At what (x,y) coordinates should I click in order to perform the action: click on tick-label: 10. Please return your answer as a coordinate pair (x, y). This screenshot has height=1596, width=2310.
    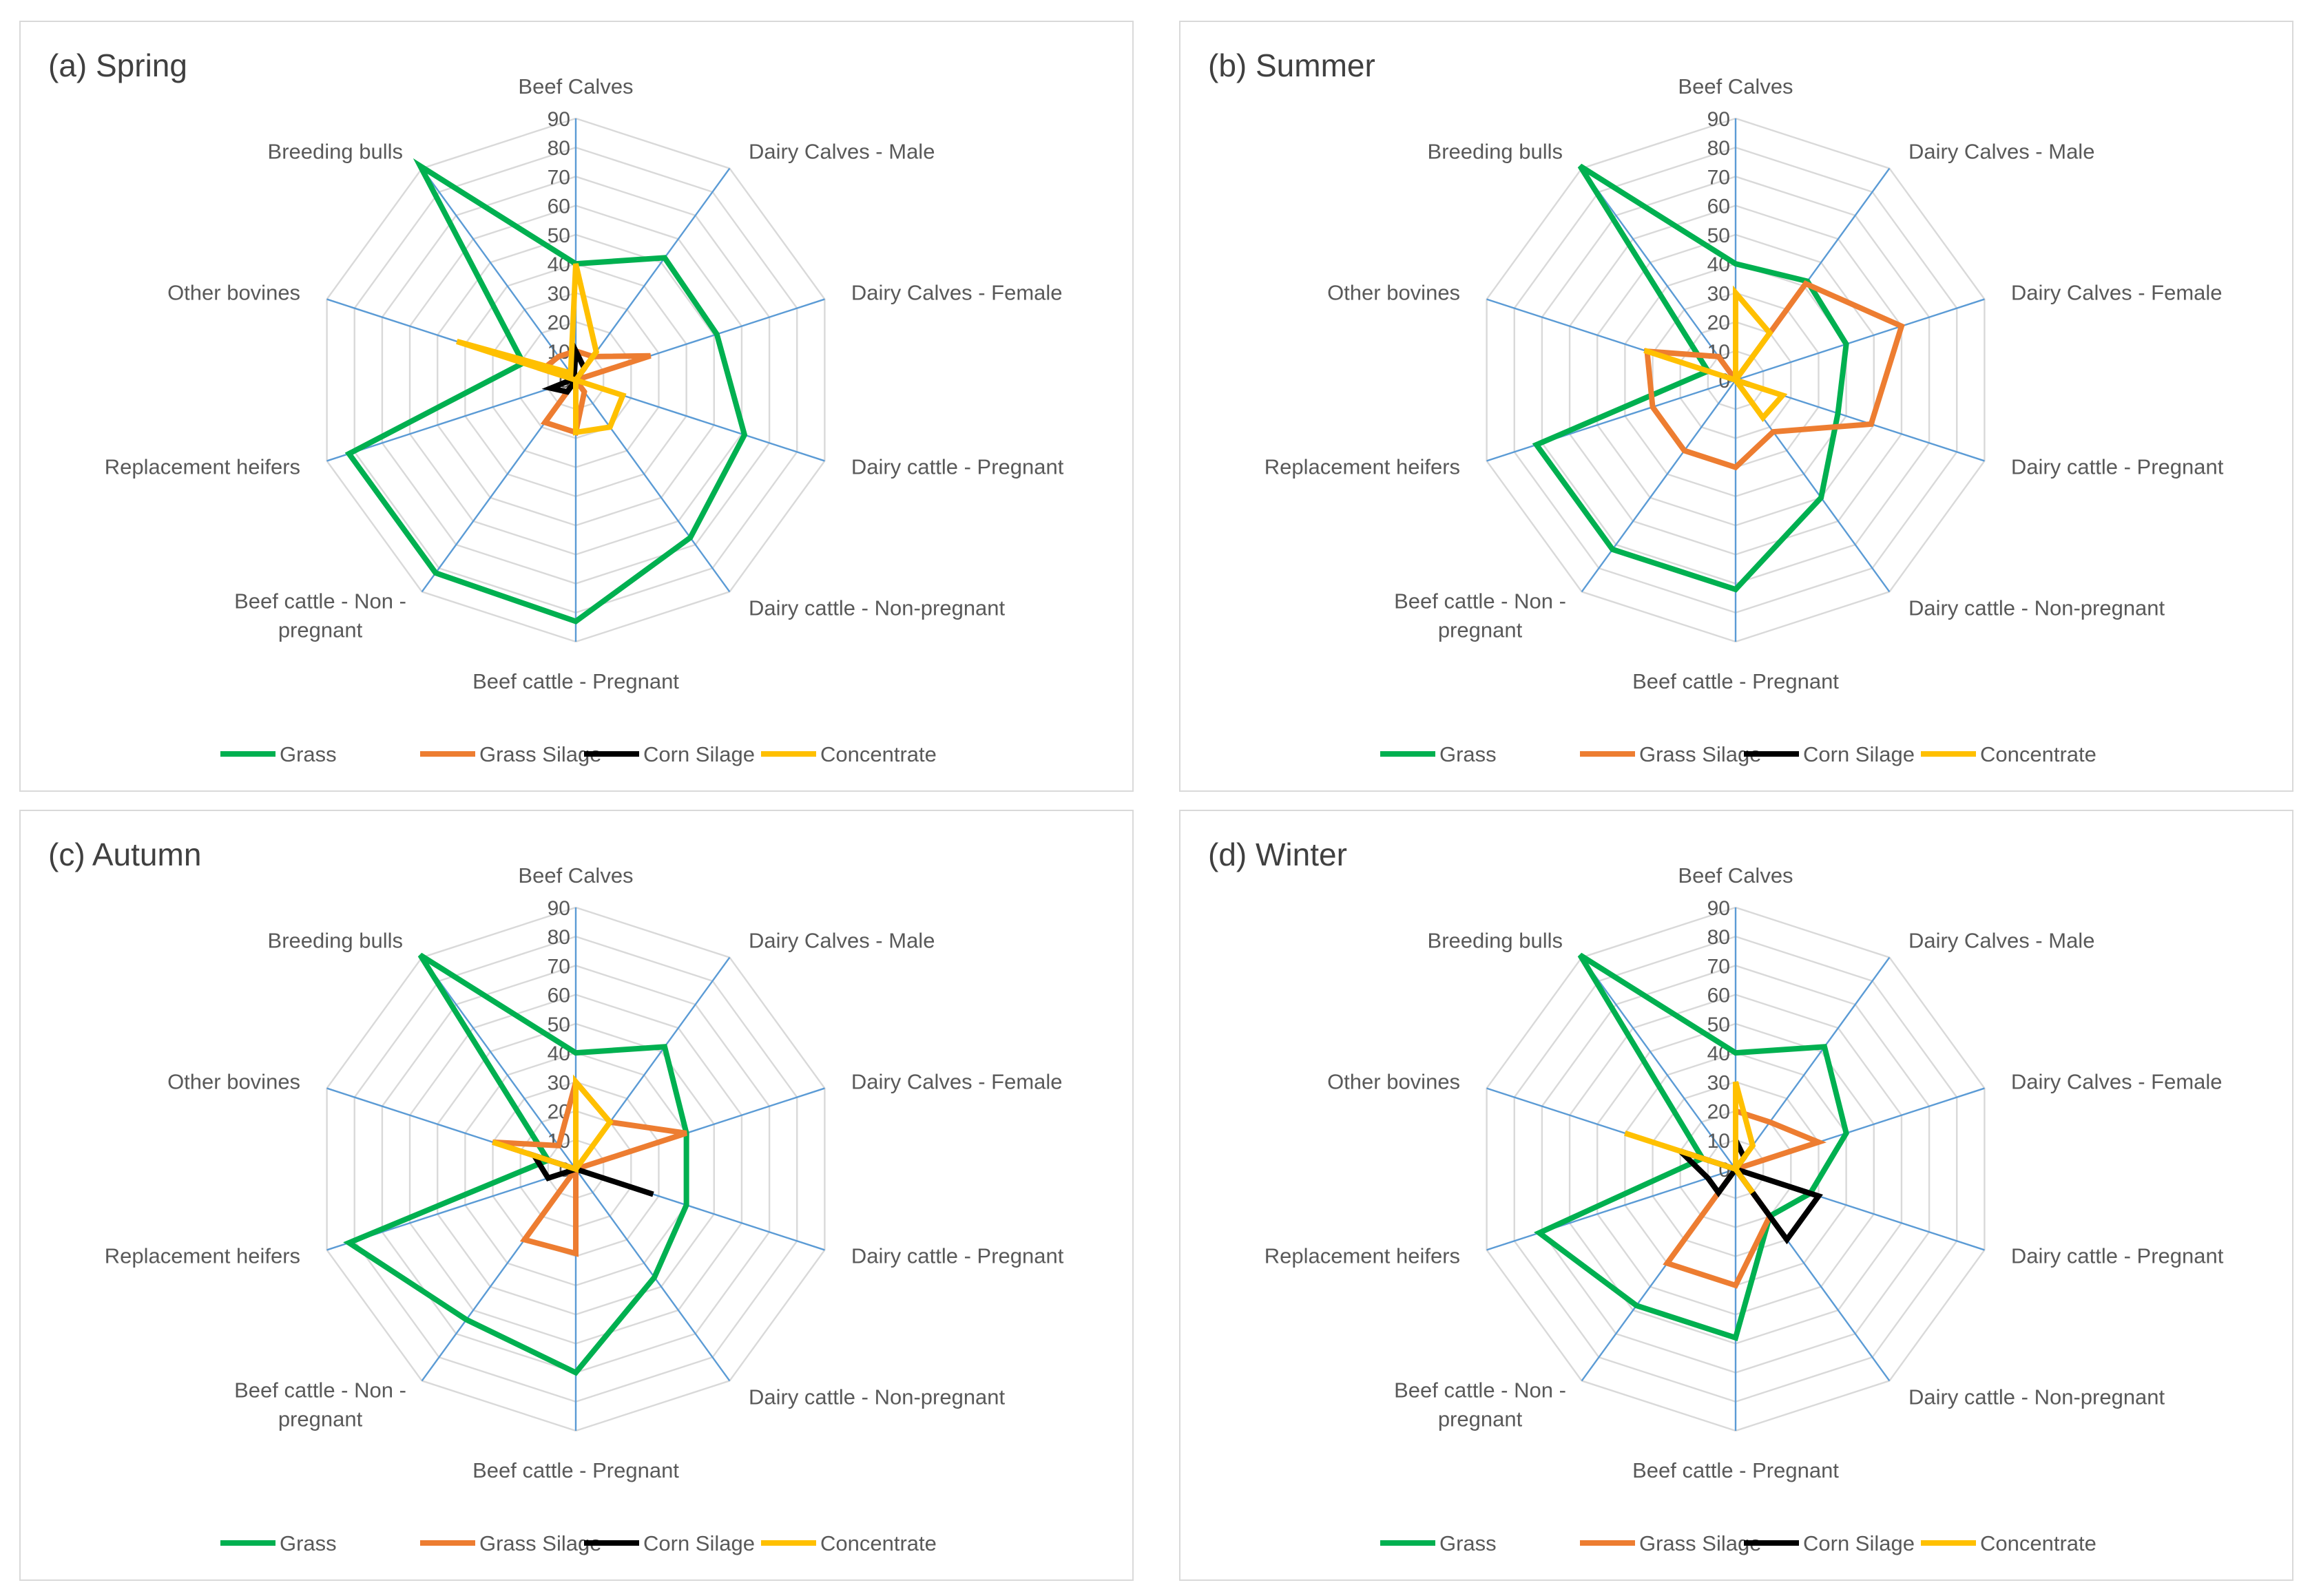
    Looking at the image, I should click on (1718, 1141).